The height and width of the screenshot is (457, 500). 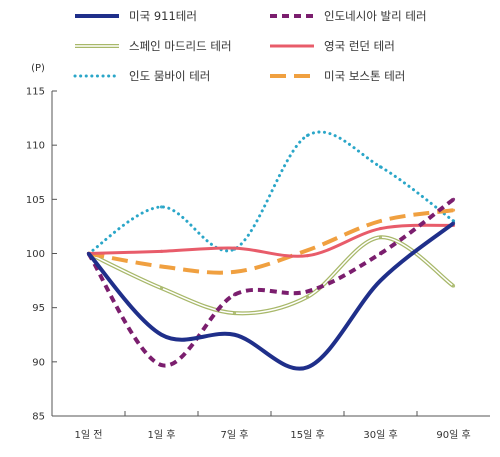 I want to click on series-3-line, so click(x=271, y=240).